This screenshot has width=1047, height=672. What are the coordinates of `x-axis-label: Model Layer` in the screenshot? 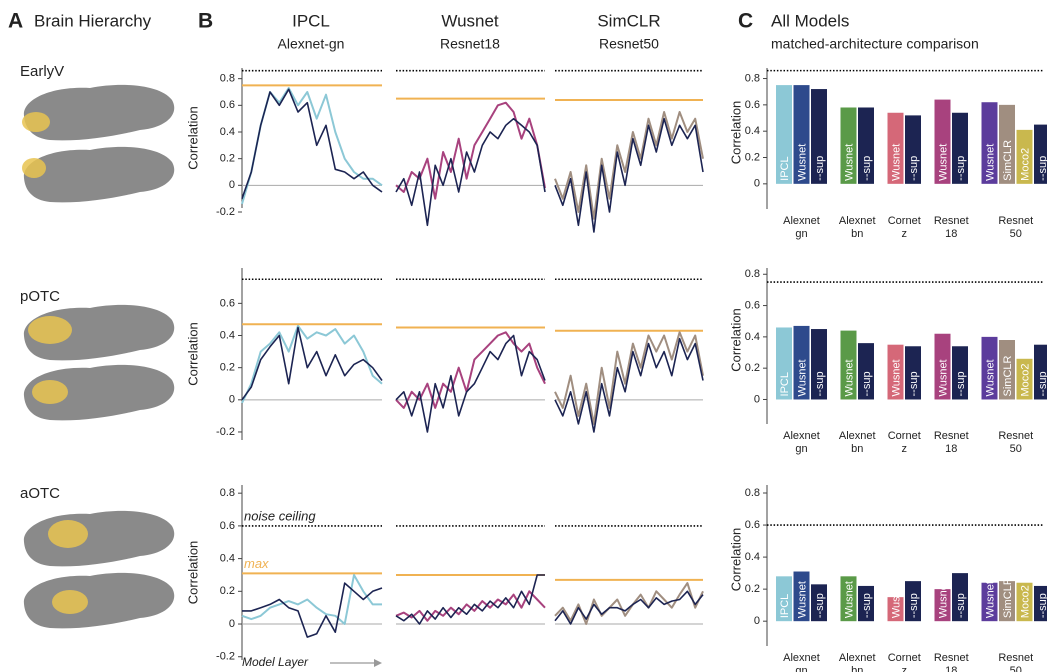 It's located at (275, 662).